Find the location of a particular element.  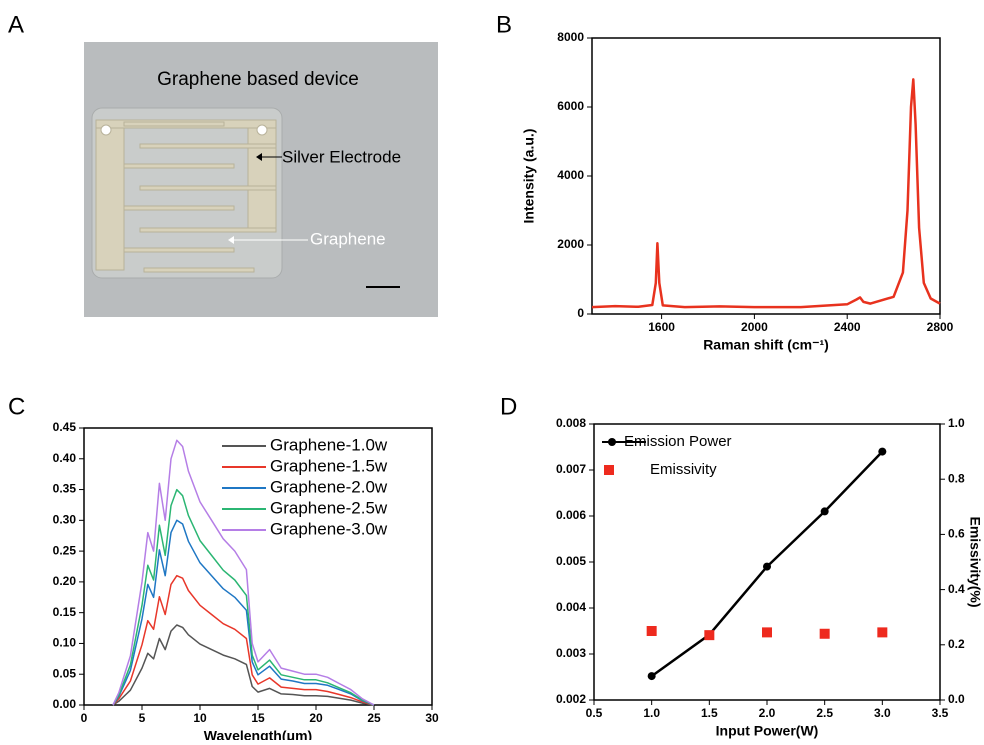

x-tick-label: 3.0 is located at coordinates (882, 713).